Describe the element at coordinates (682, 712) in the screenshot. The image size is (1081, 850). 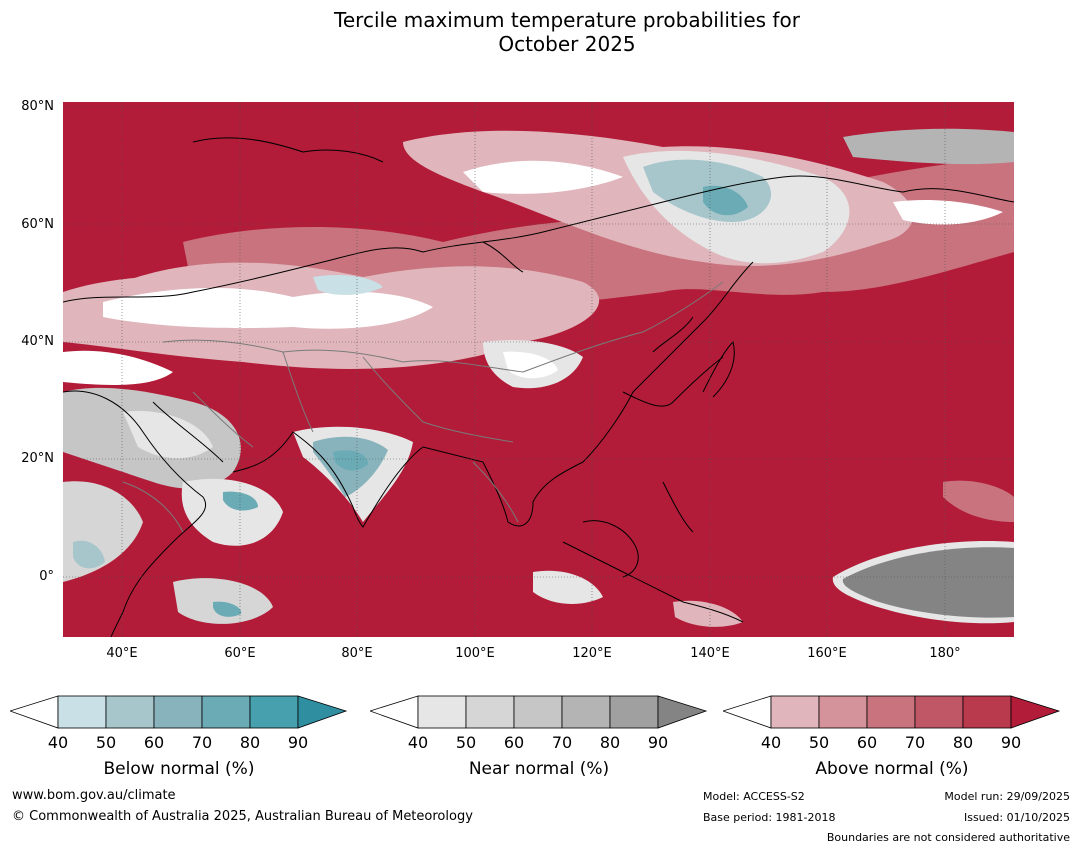
I see `colorbar-near-swatch-extend-high` at that location.